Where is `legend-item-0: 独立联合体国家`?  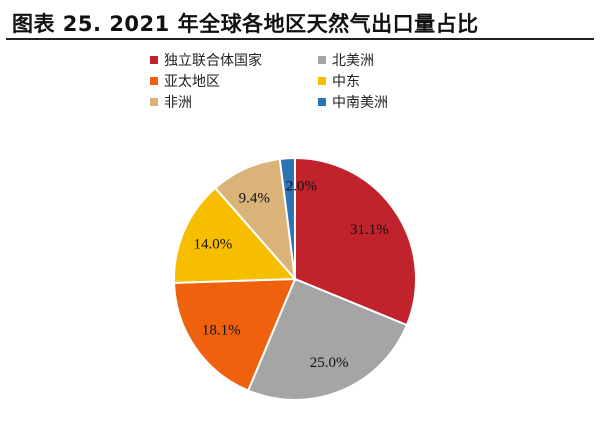 legend-item-0: 独立联合体国家 is located at coordinates (206, 60).